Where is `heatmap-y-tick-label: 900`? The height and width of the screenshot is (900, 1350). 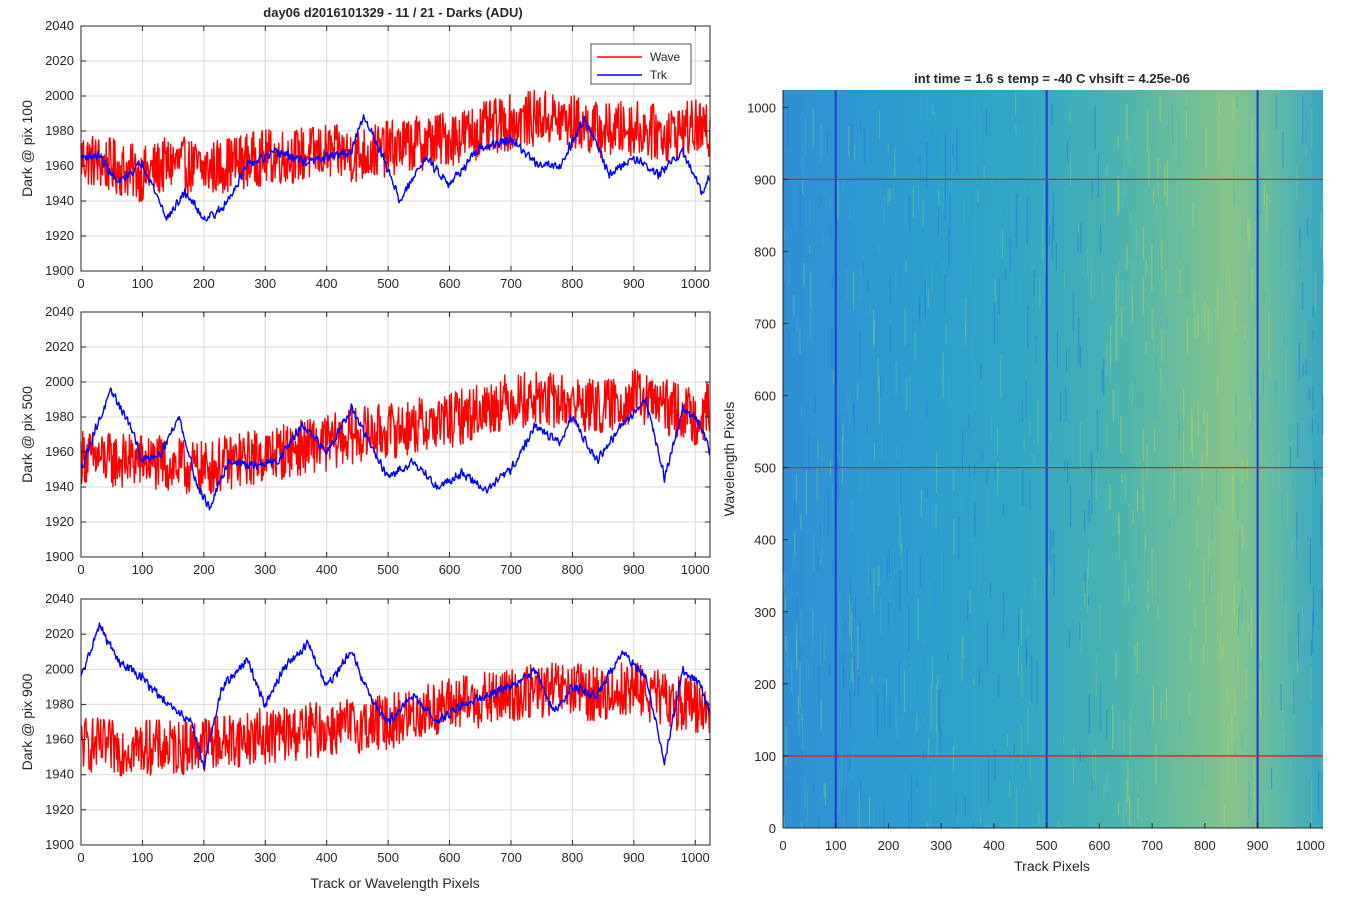
heatmap-y-tick-label: 900 is located at coordinates (765, 179).